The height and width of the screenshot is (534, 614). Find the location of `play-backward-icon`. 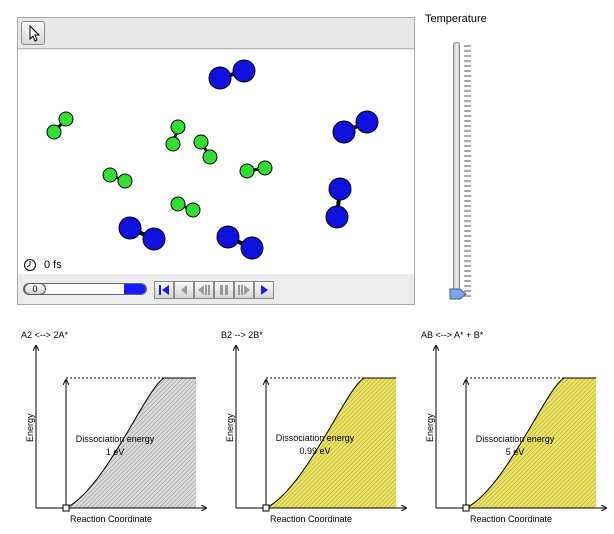

play-backward-icon is located at coordinates (204, 290).